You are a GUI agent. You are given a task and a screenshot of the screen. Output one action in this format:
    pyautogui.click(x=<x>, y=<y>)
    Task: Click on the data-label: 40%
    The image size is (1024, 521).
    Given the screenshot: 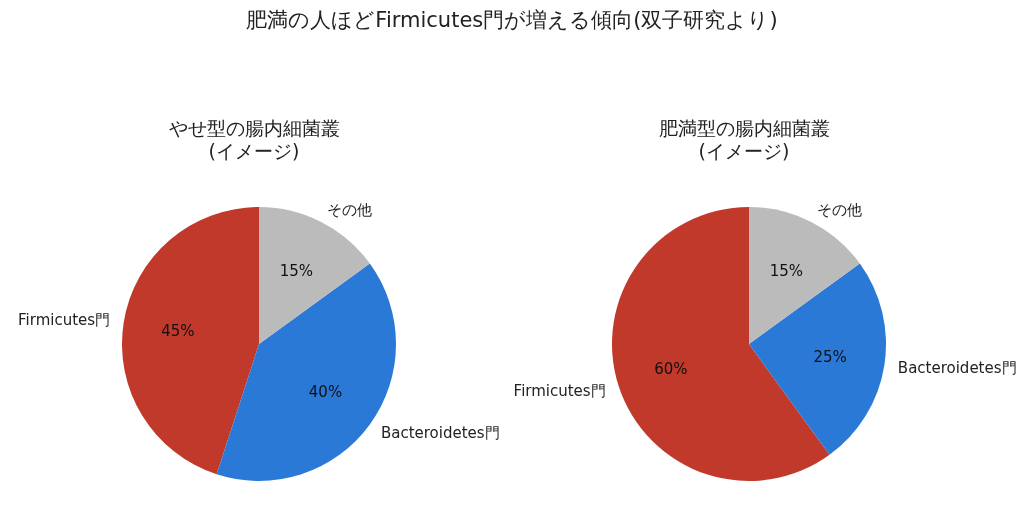 What is the action you would take?
    pyautogui.click(x=325, y=392)
    